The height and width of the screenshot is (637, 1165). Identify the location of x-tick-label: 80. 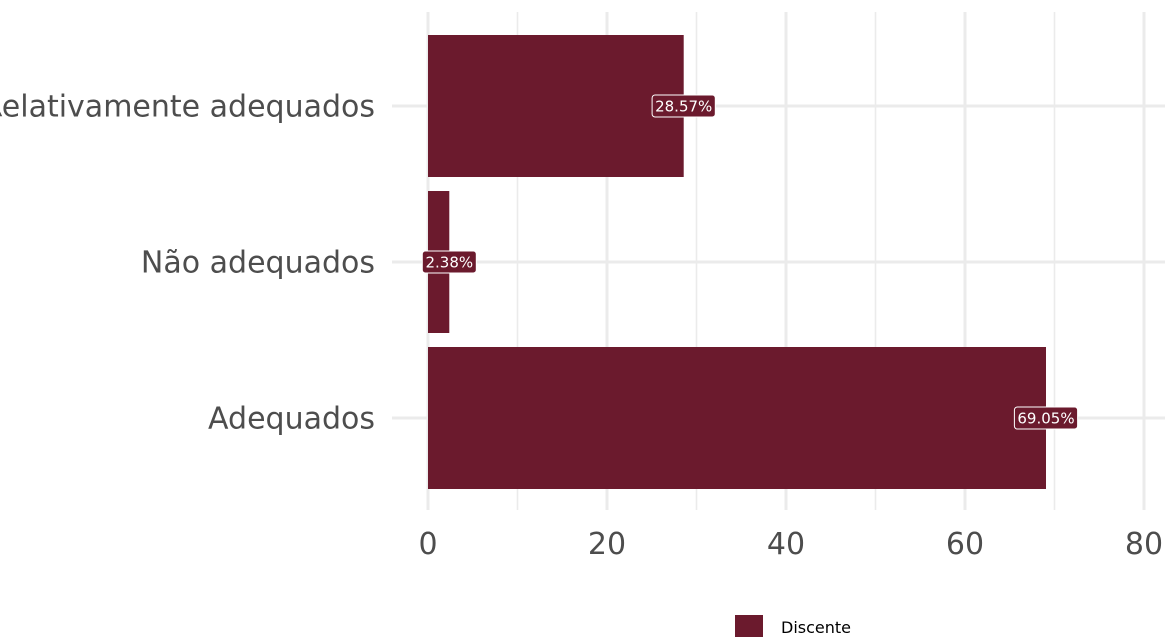
(1144, 544).